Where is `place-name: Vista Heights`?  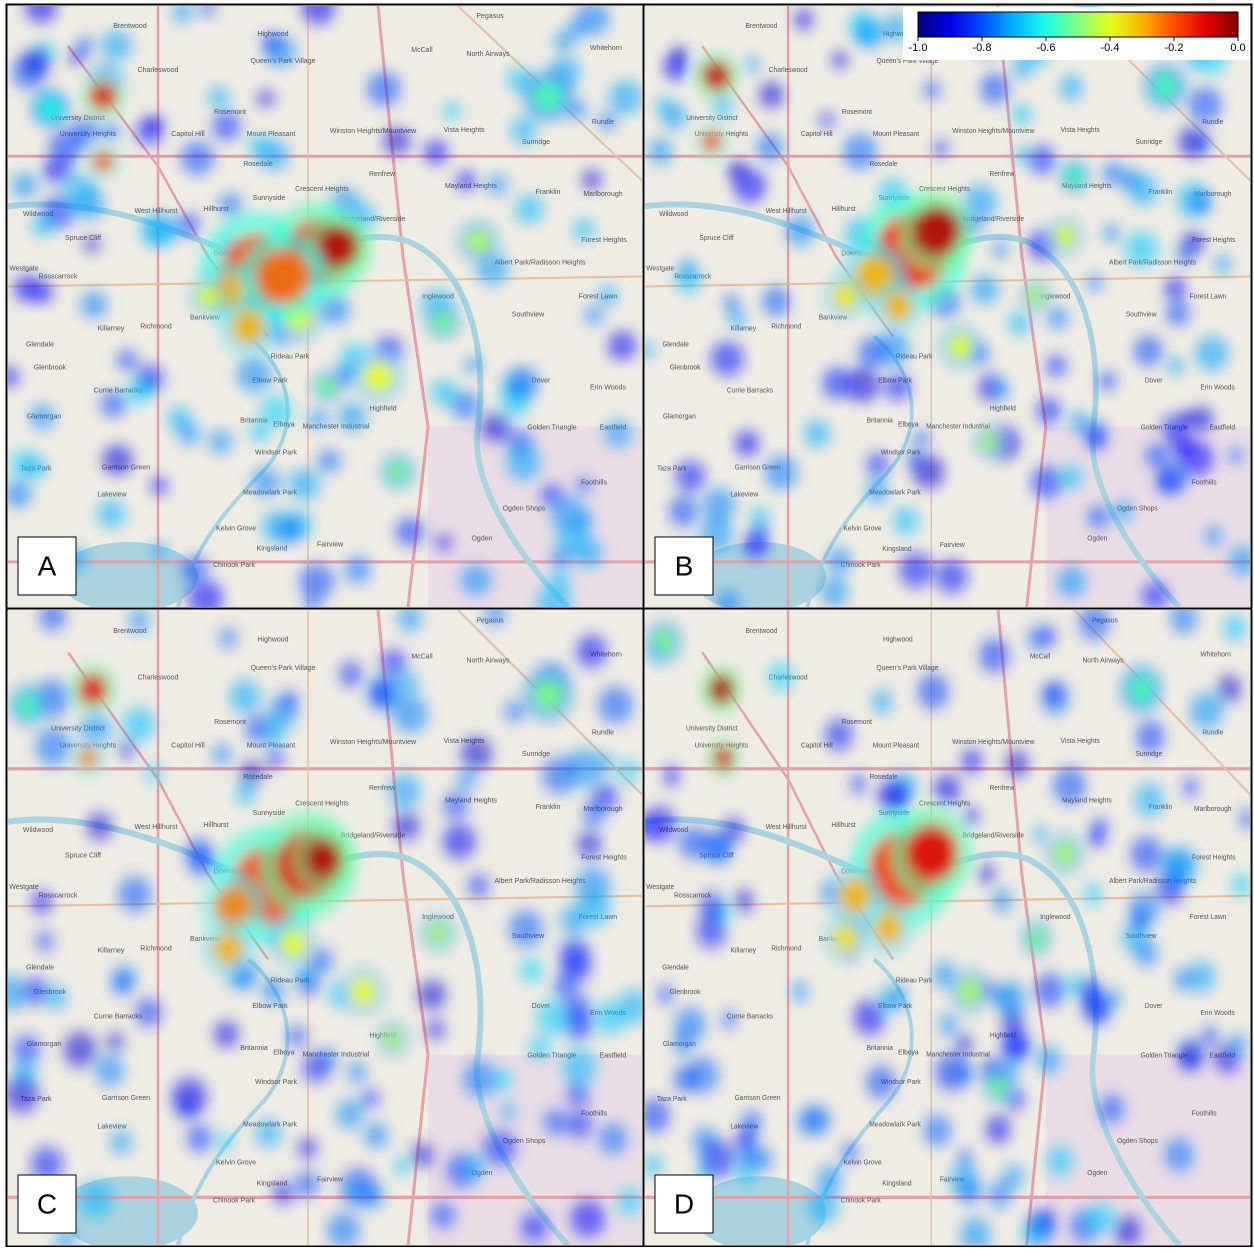
place-name: Vista Heights is located at coordinates (463, 740).